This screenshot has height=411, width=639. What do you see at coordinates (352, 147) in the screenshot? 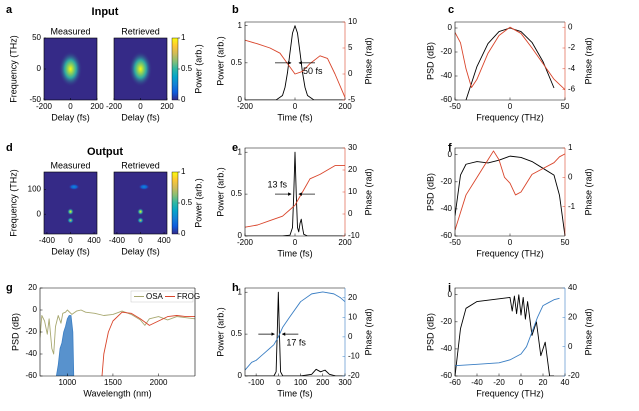
I see `y2-tick-label: 30` at bounding box center [352, 147].